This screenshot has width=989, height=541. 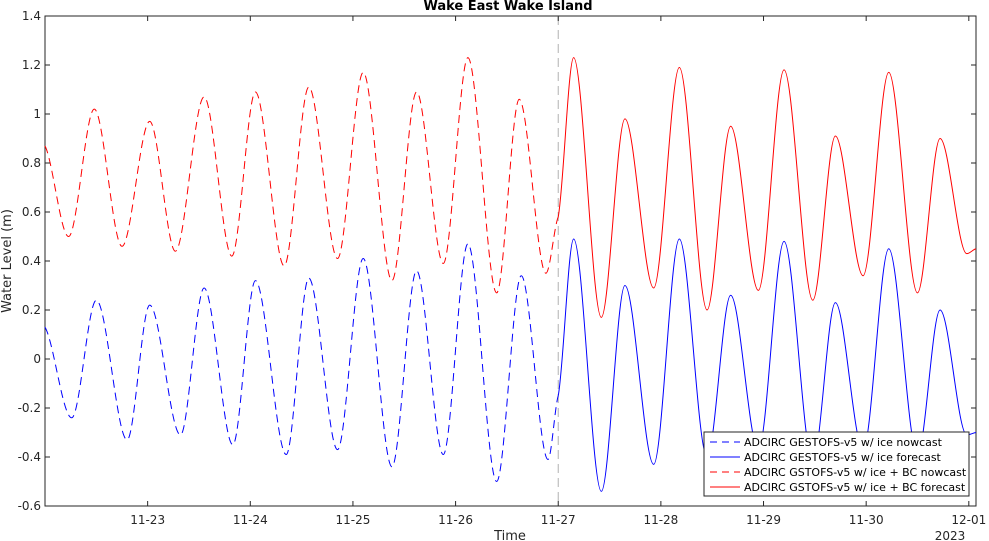 I want to click on y-tick-label: 0.6, so click(x=31, y=212).